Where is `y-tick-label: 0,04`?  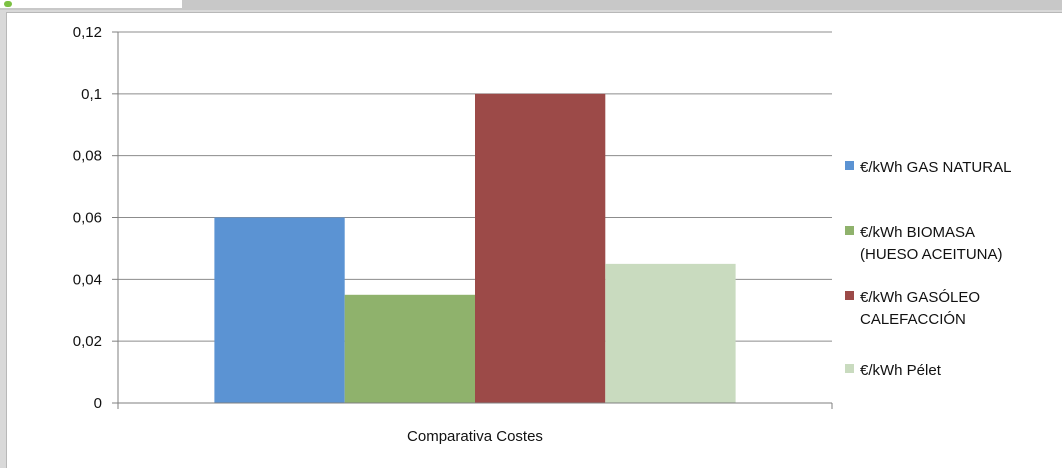 y-tick-label: 0,04 is located at coordinates (87, 279).